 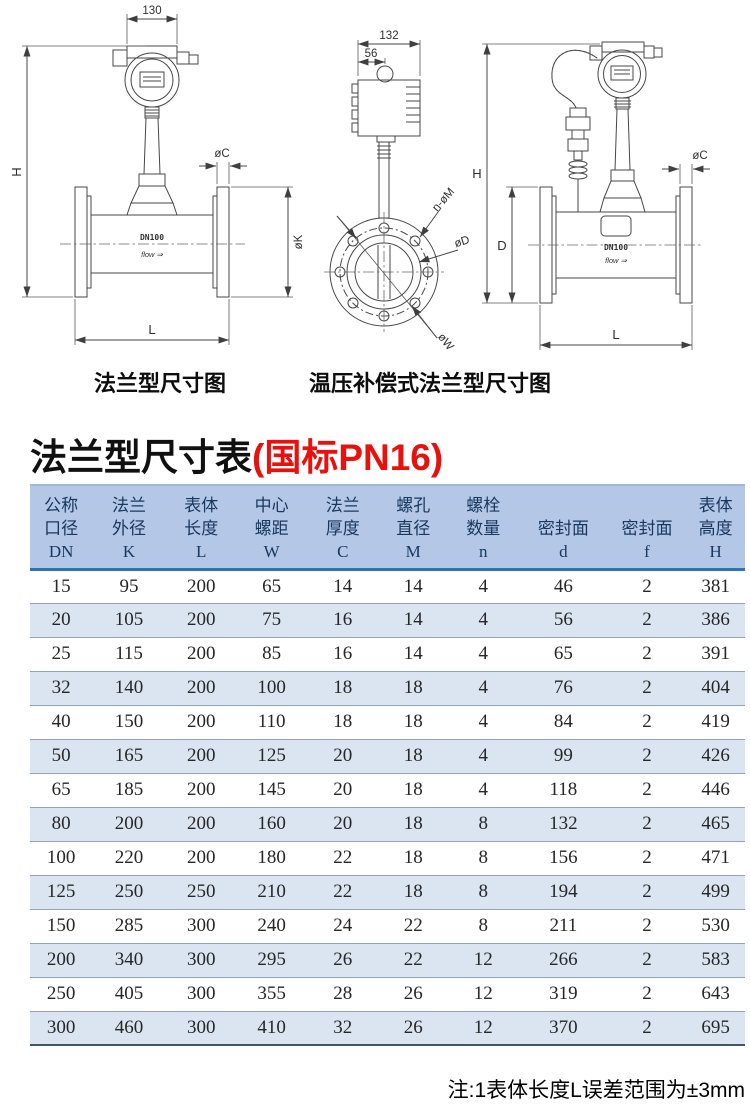 I want to click on column-header-M: 螺孔 直径 M, so click(x=413, y=528).